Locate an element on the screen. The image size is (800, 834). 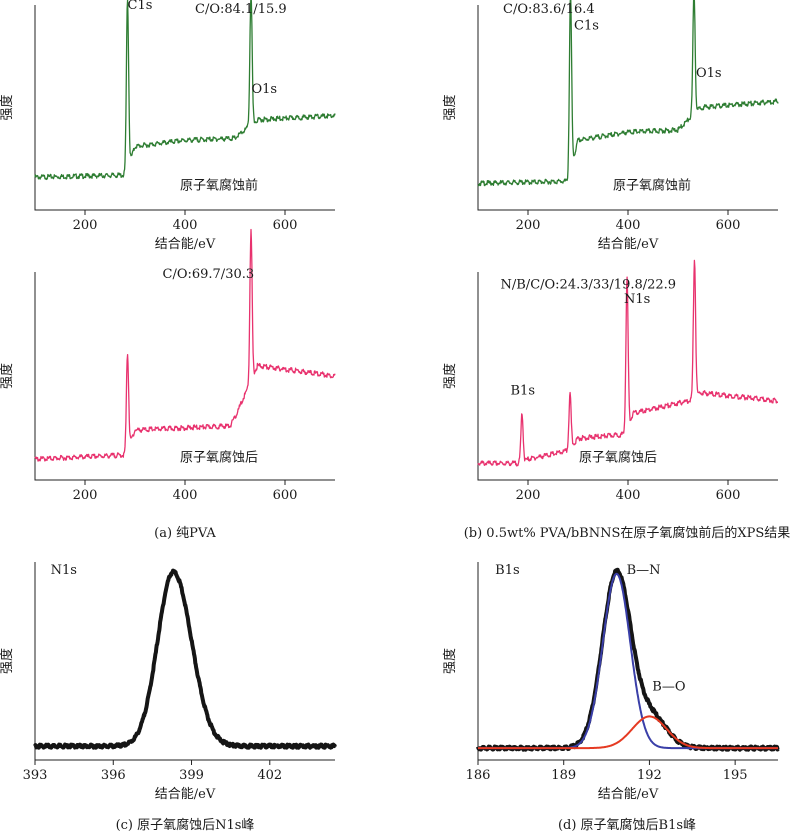
x-tick-label: 402 is located at coordinates (269, 775).